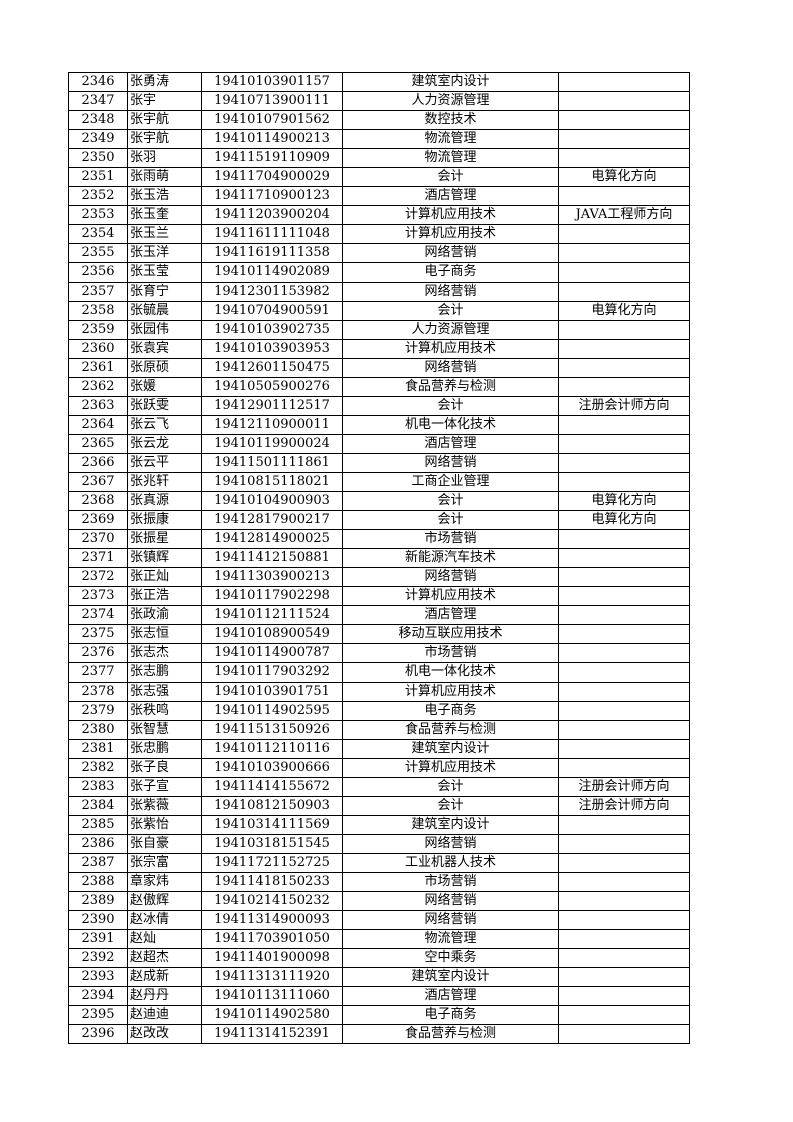 The width and height of the screenshot is (793, 1122). What do you see at coordinates (379, 615) in the screenshot?
I see `table-row: 2374 张政渝 19410112111524 酒店管理` at bounding box center [379, 615].